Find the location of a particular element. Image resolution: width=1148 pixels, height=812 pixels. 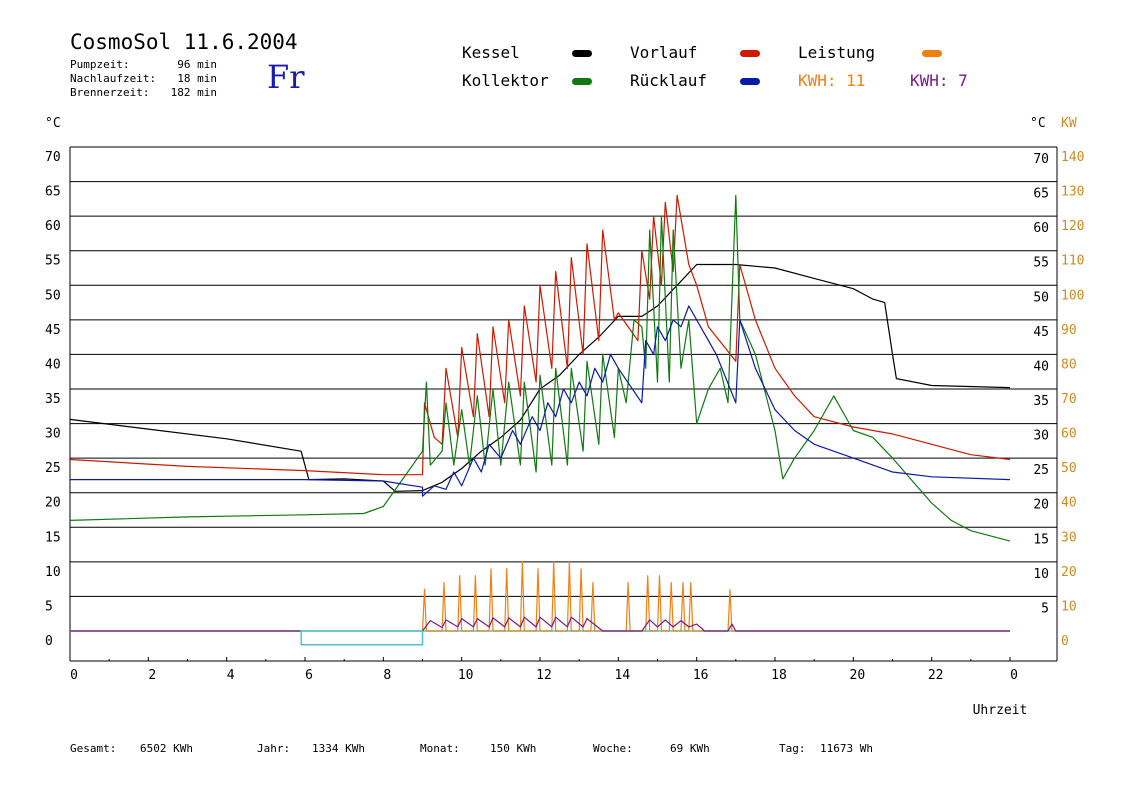

y-axis-unit-left: °C is located at coordinates (53, 123).